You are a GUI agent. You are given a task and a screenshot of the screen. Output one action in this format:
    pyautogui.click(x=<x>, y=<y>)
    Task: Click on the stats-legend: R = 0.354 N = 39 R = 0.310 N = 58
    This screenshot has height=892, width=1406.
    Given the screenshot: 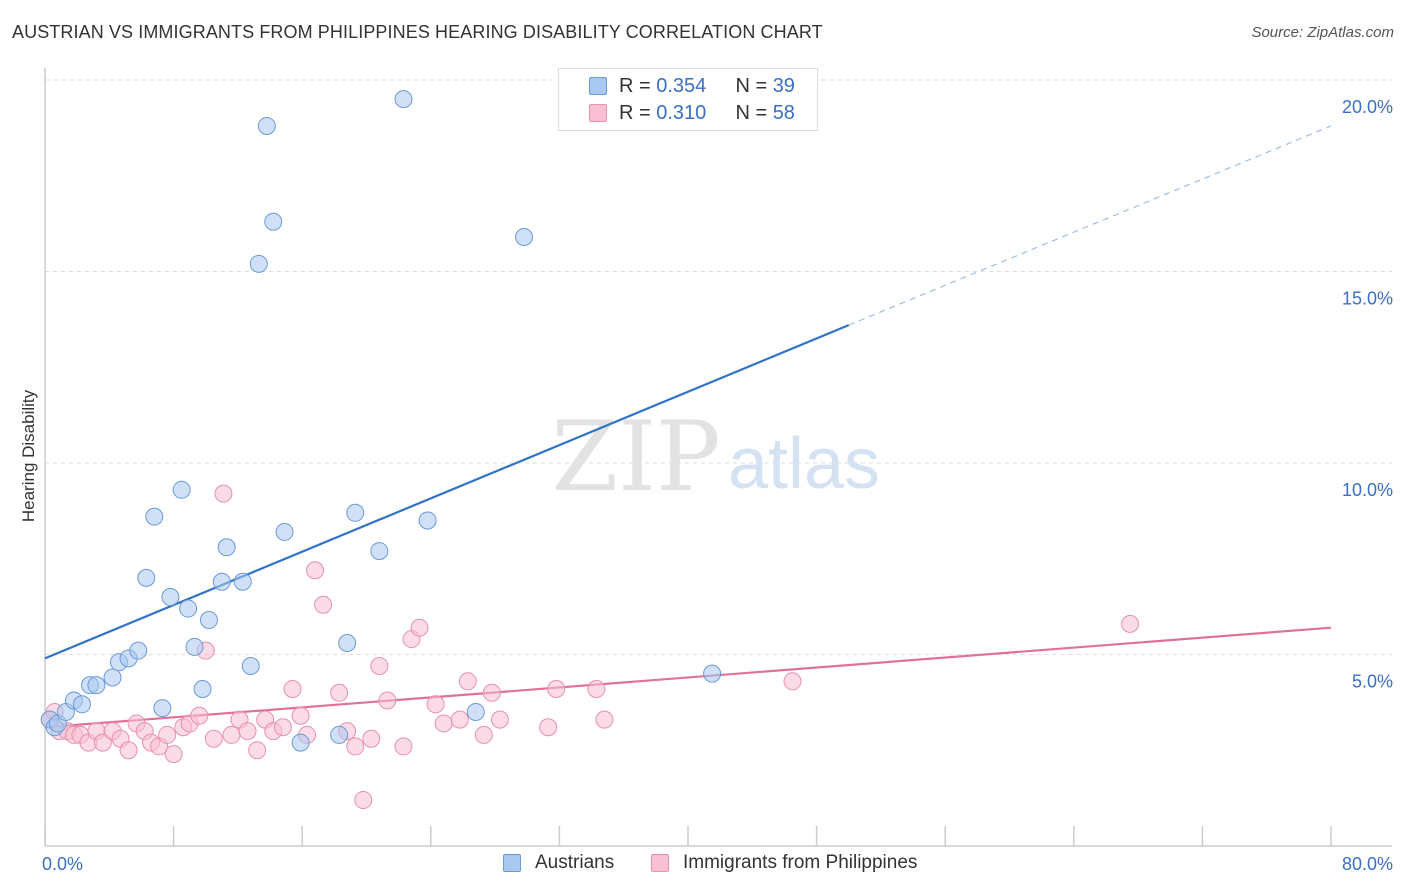 What is the action you would take?
    pyautogui.click(x=688, y=99)
    